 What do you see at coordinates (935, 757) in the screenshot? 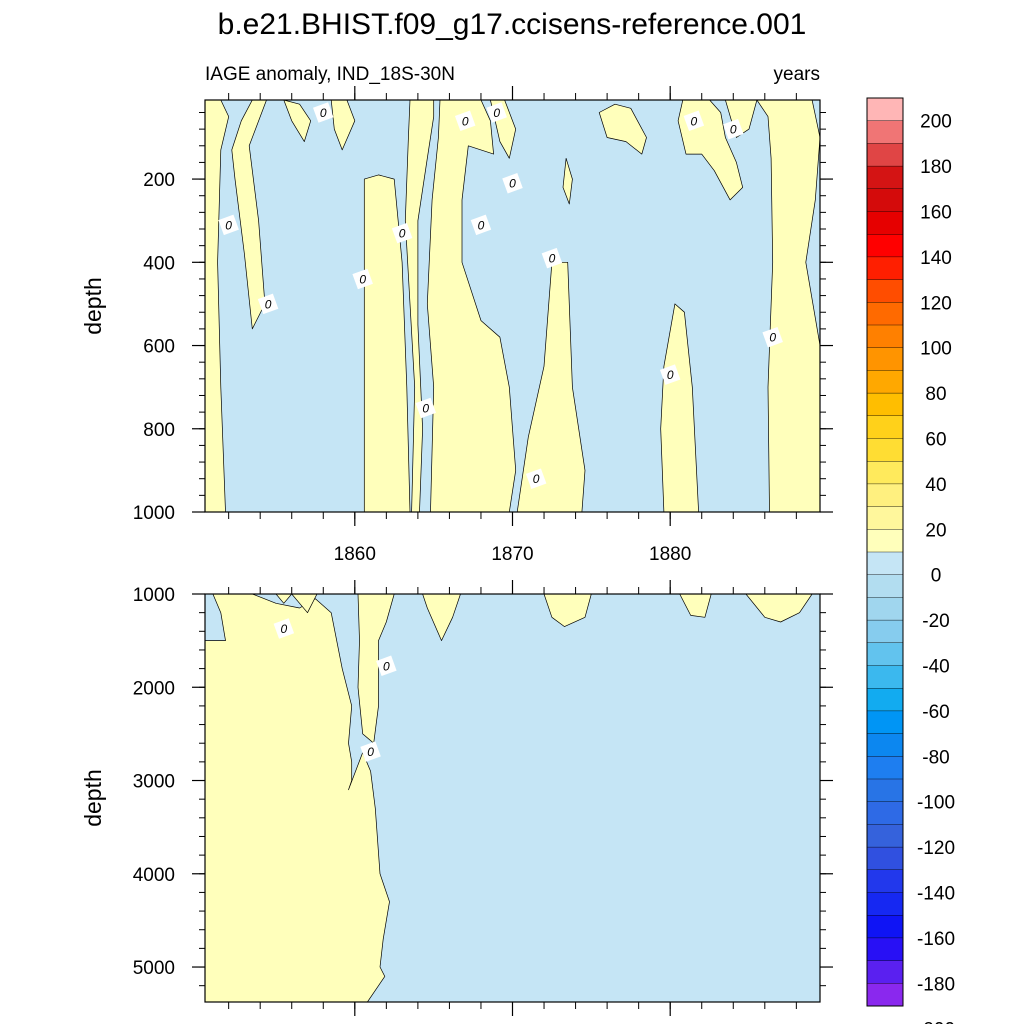
I see `colorbar-label-14: -80` at bounding box center [935, 757].